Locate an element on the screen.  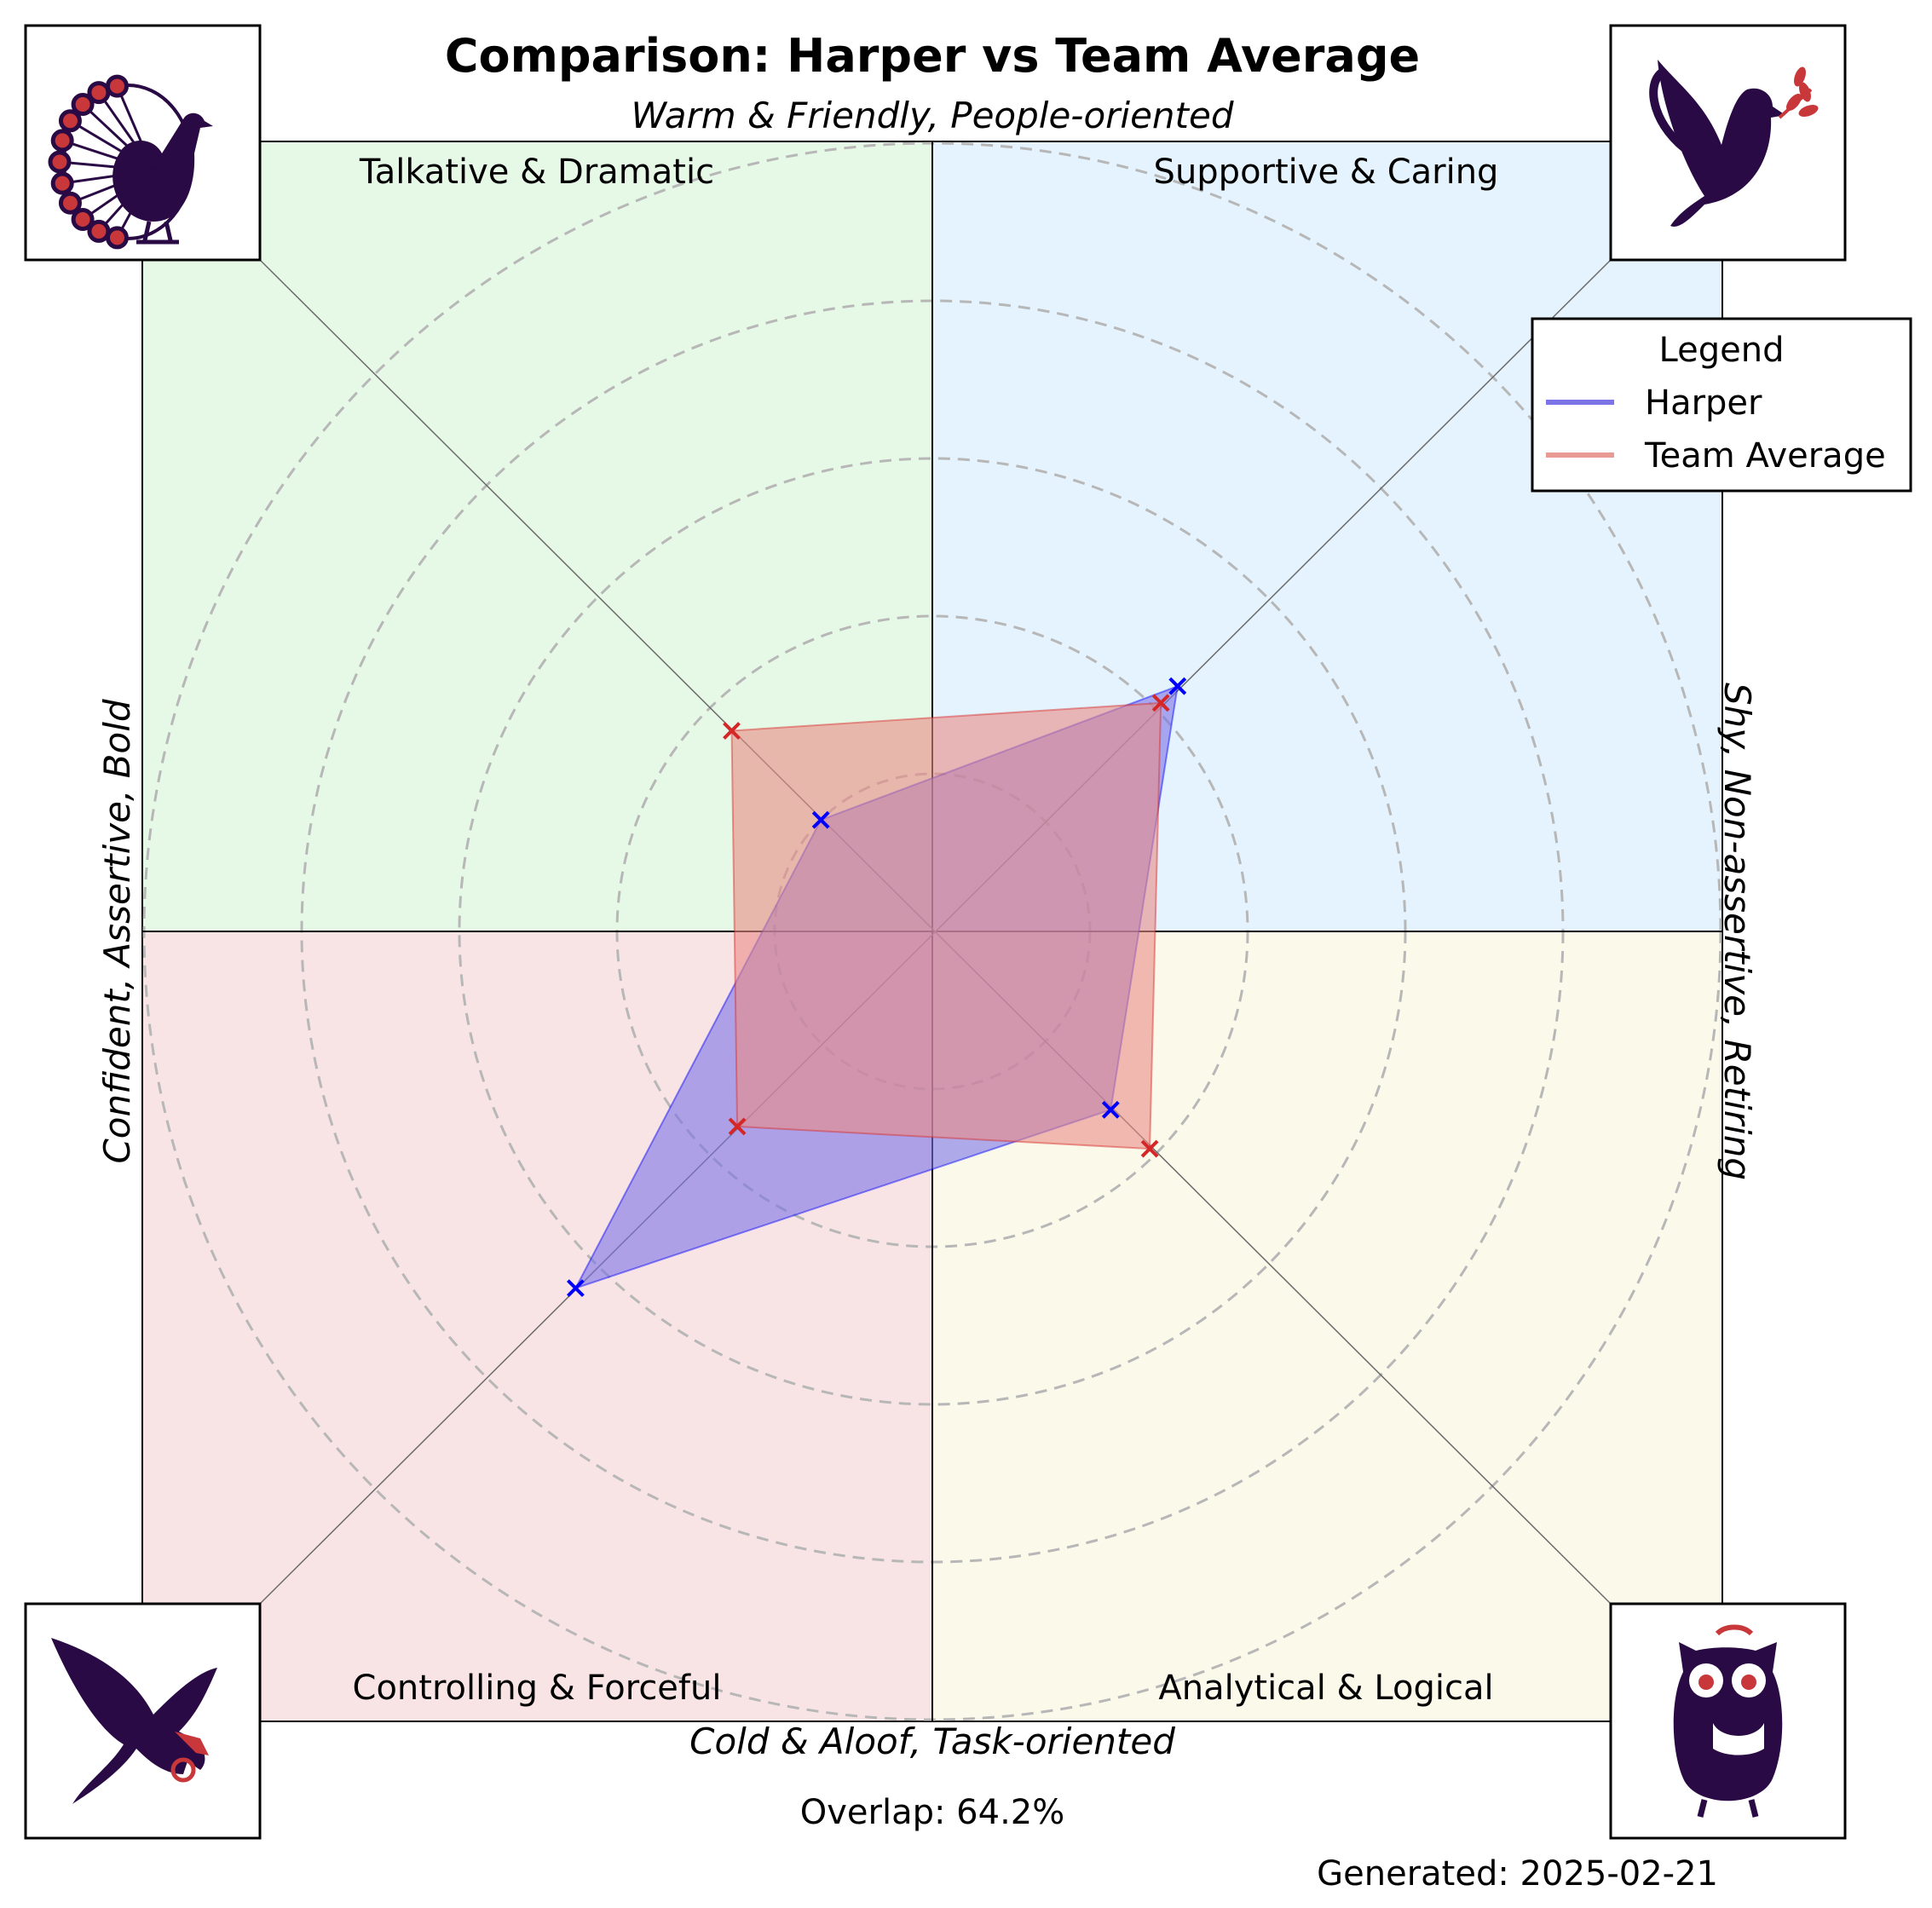
peacock-icon-box is located at coordinates (143, 143).